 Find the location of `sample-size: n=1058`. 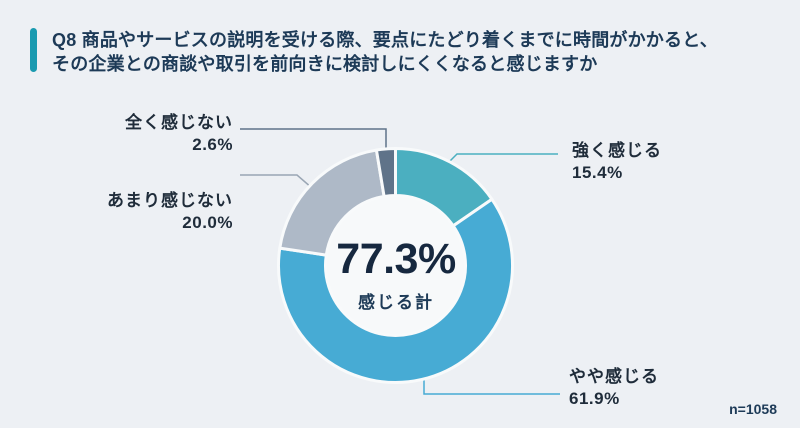

sample-size: n=1058 is located at coordinates (753, 409).